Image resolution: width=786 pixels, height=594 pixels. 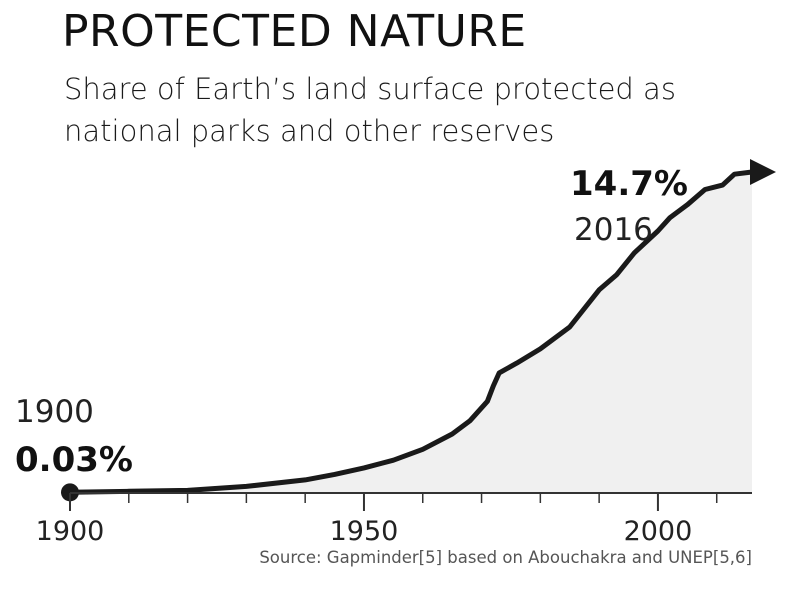 What do you see at coordinates (54, 412) in the screenshot?
I see `start-year-label: 1900` at bounding box center [54, 412].